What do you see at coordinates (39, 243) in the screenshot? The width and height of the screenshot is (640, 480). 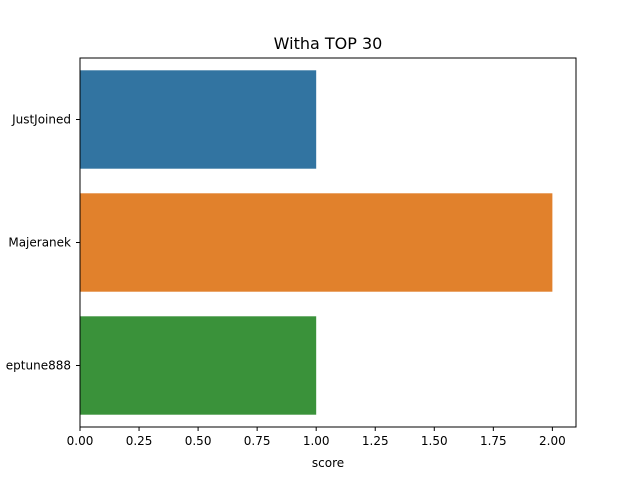 I see `y-tick-label: Majeranek` at bounding box center [39, 243].